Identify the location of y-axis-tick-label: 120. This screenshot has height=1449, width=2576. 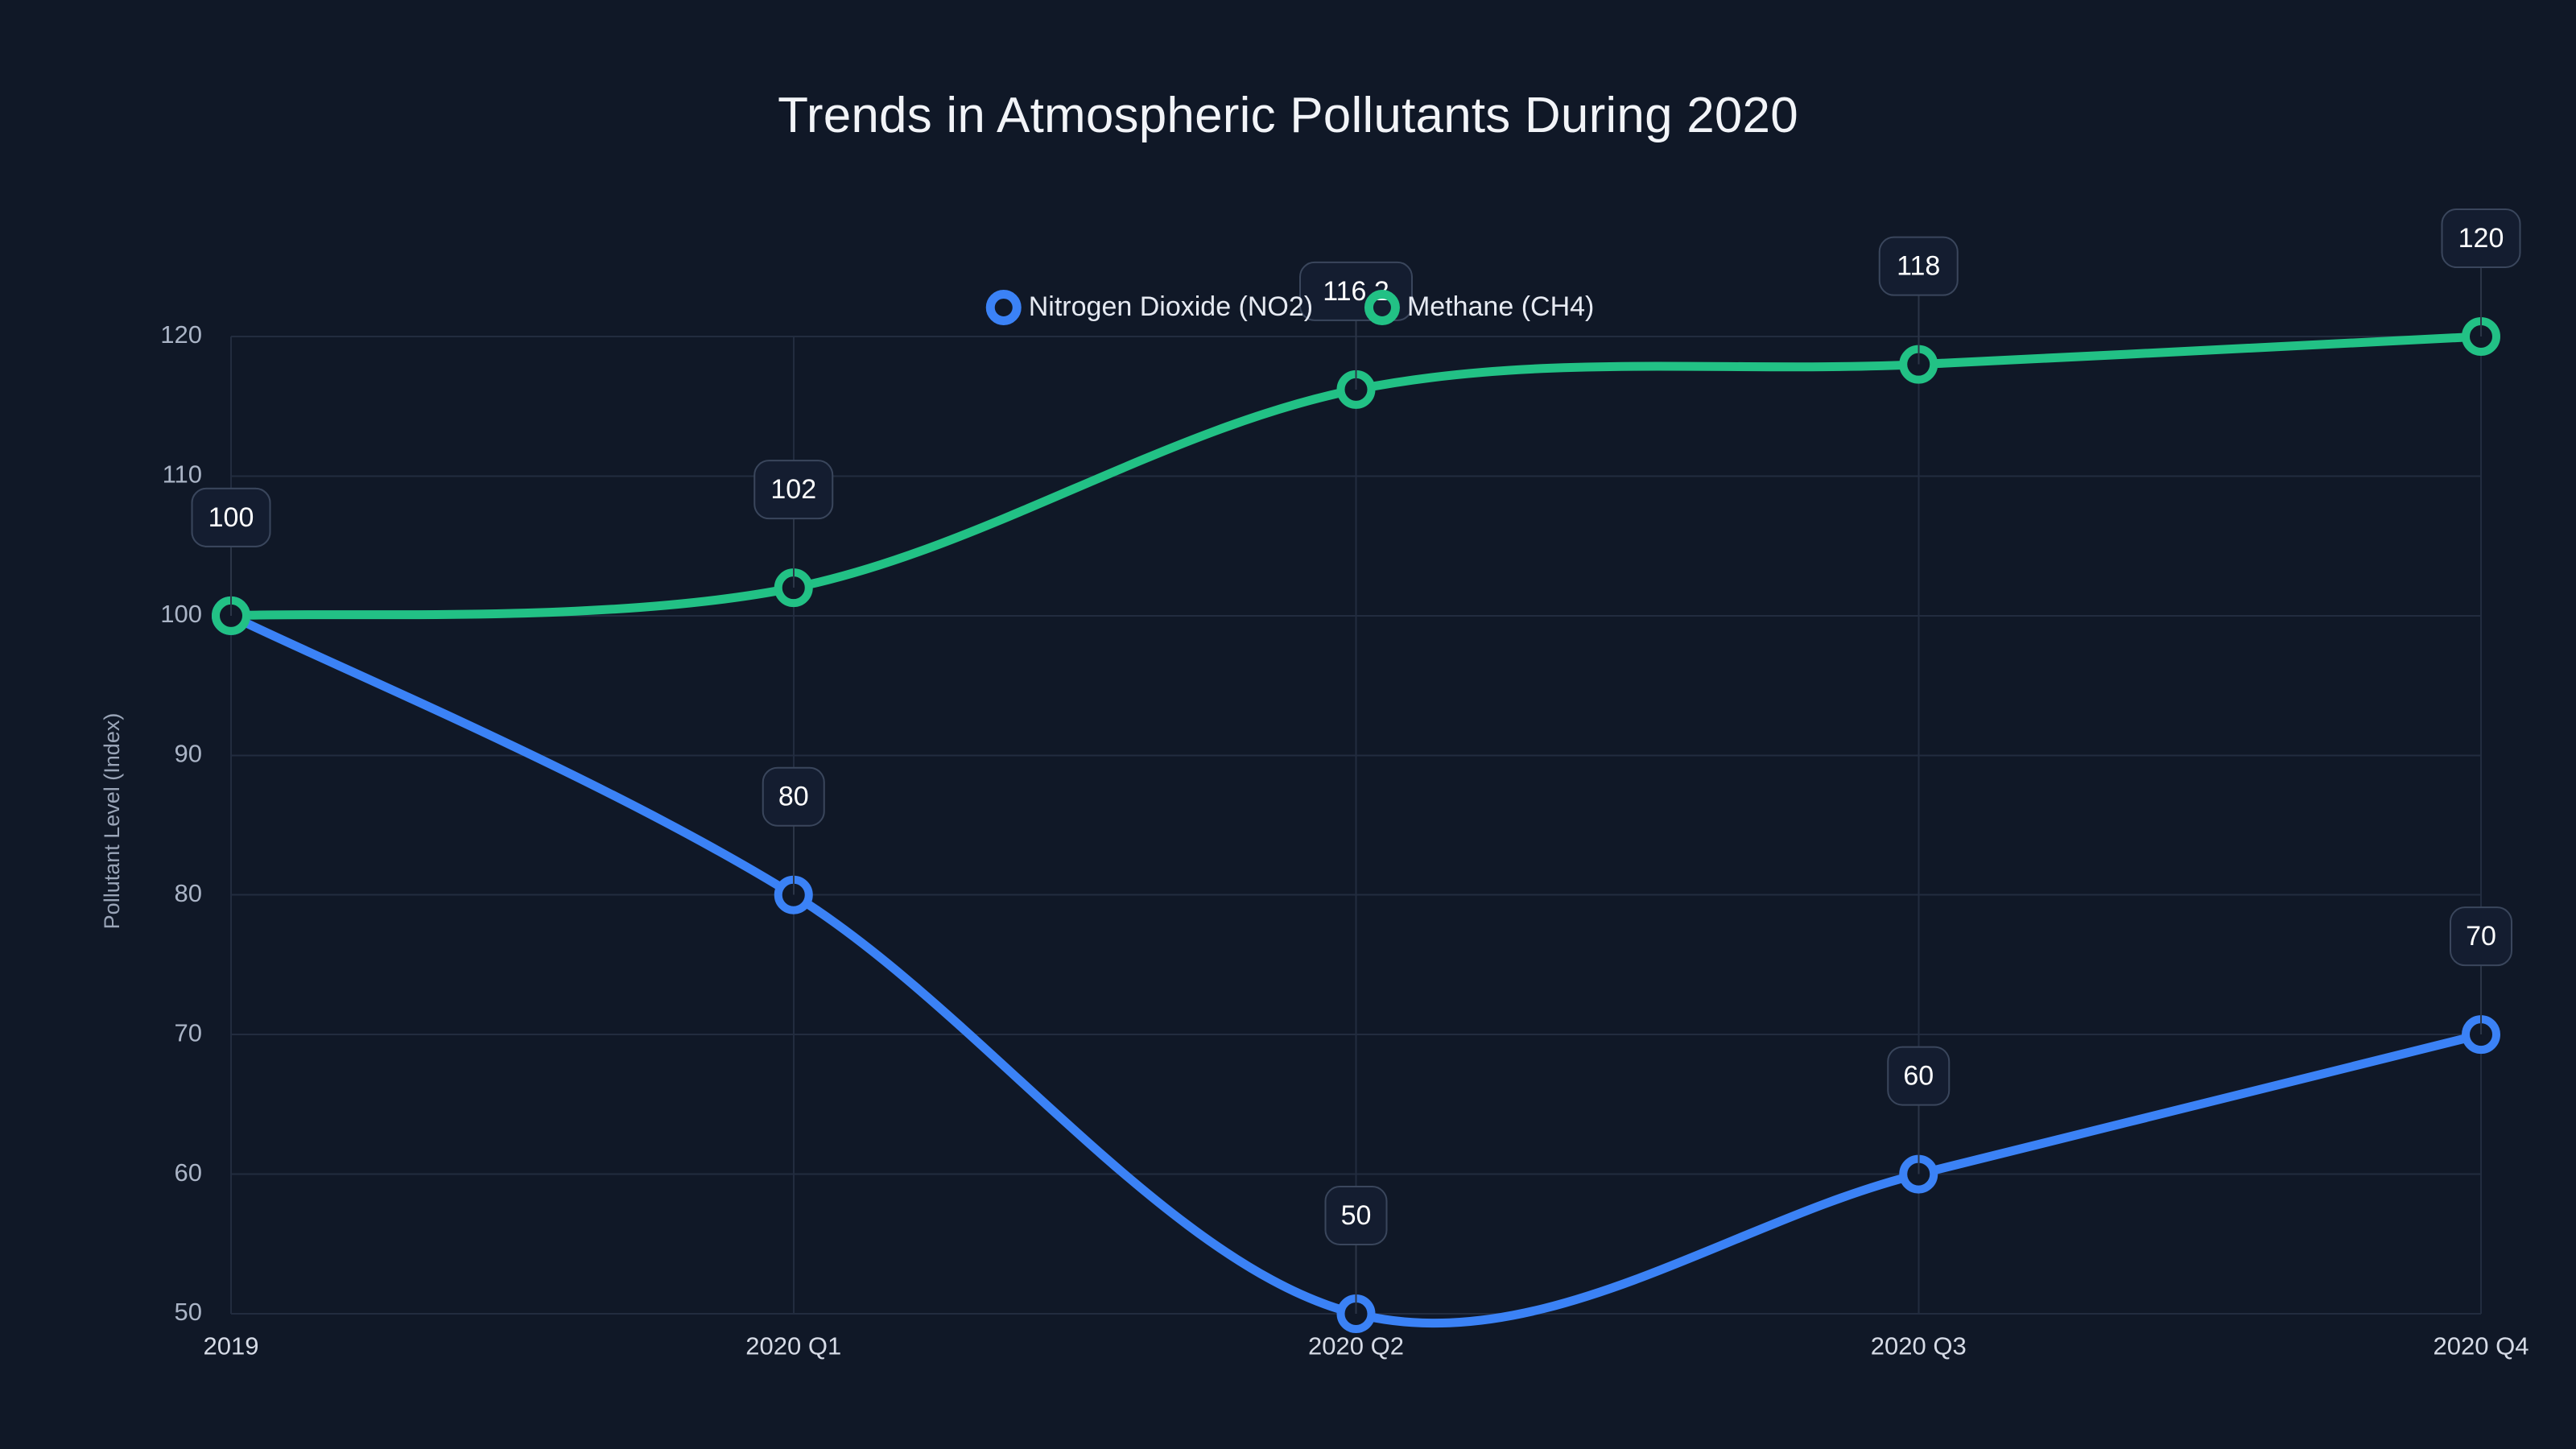
(181, 334).